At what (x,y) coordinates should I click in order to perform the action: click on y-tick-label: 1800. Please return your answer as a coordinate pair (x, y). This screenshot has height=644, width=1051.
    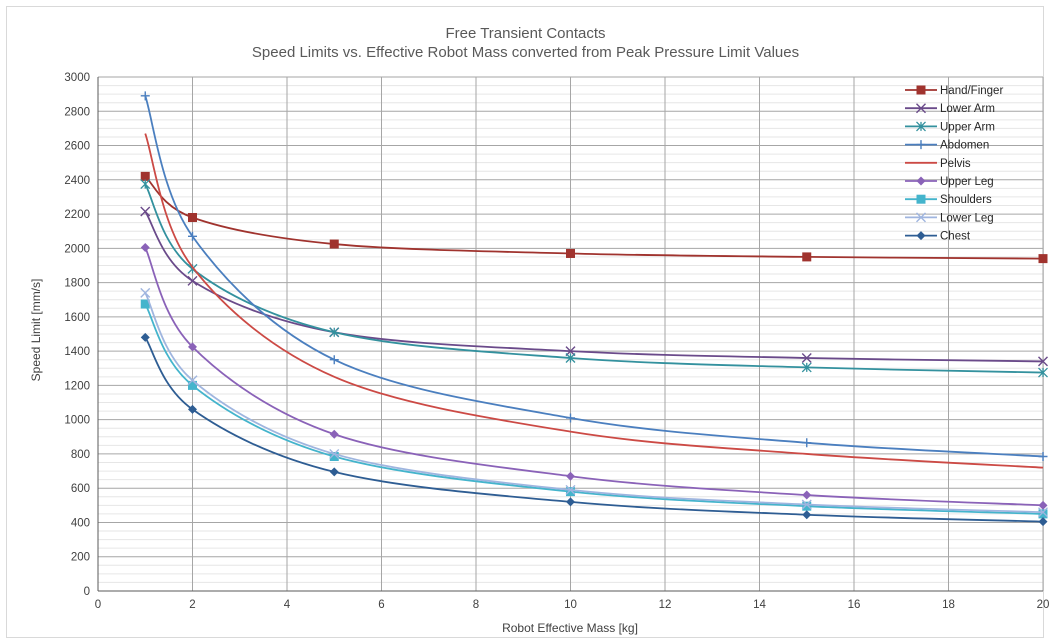
    Looking at the image, I should click on (77, 284).